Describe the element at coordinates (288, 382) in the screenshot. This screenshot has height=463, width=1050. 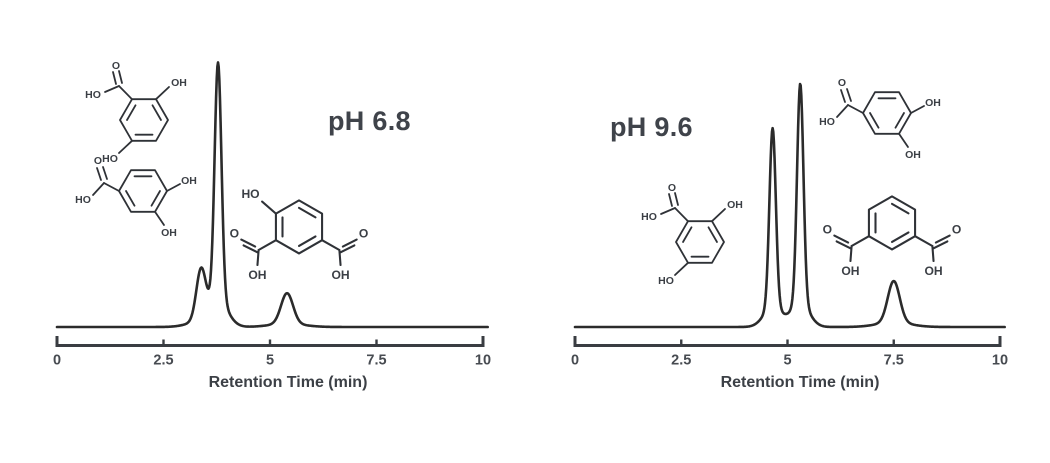
I see `x-axis-title-left: Retention Time (min)` at that location.